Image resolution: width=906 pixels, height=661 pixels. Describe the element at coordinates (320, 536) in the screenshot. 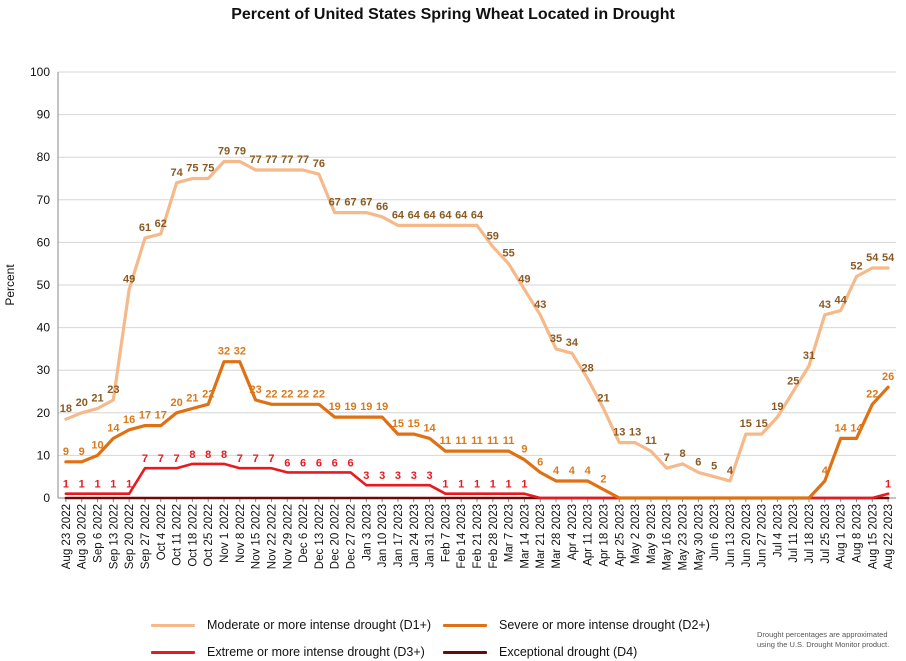

I see `x-tick-label: Dec 13 2022` at that location.